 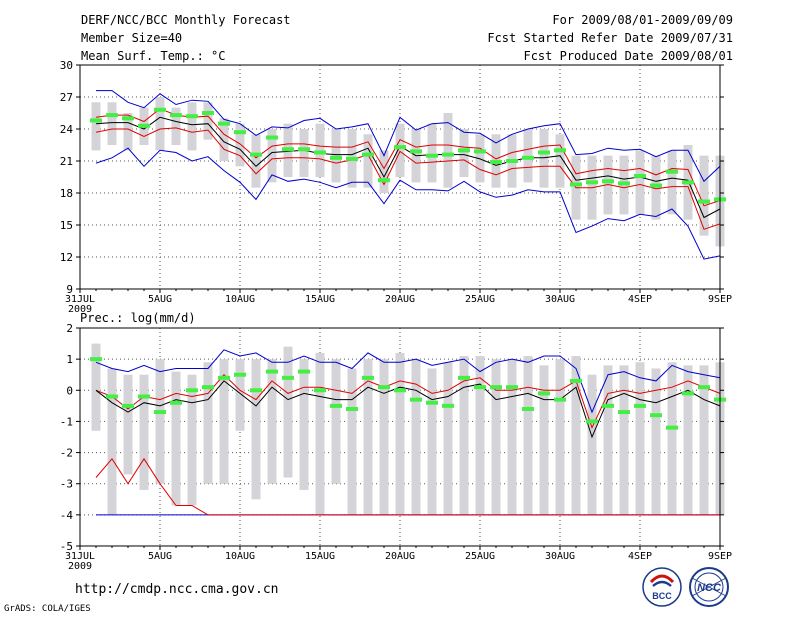 I want to click on x-tick-label: 10AUG, so click(x=240, y=556).